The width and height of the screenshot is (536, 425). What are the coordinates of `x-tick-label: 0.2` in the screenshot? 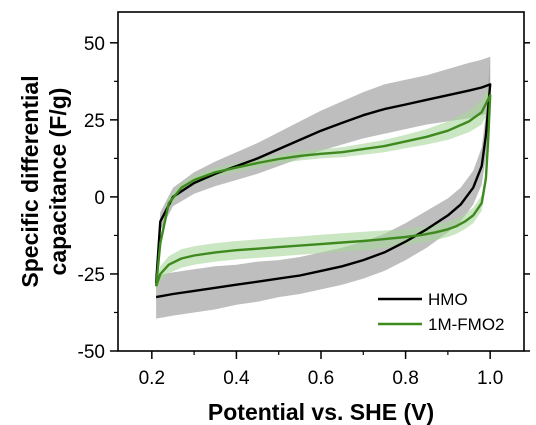 It's located at (152, 378).